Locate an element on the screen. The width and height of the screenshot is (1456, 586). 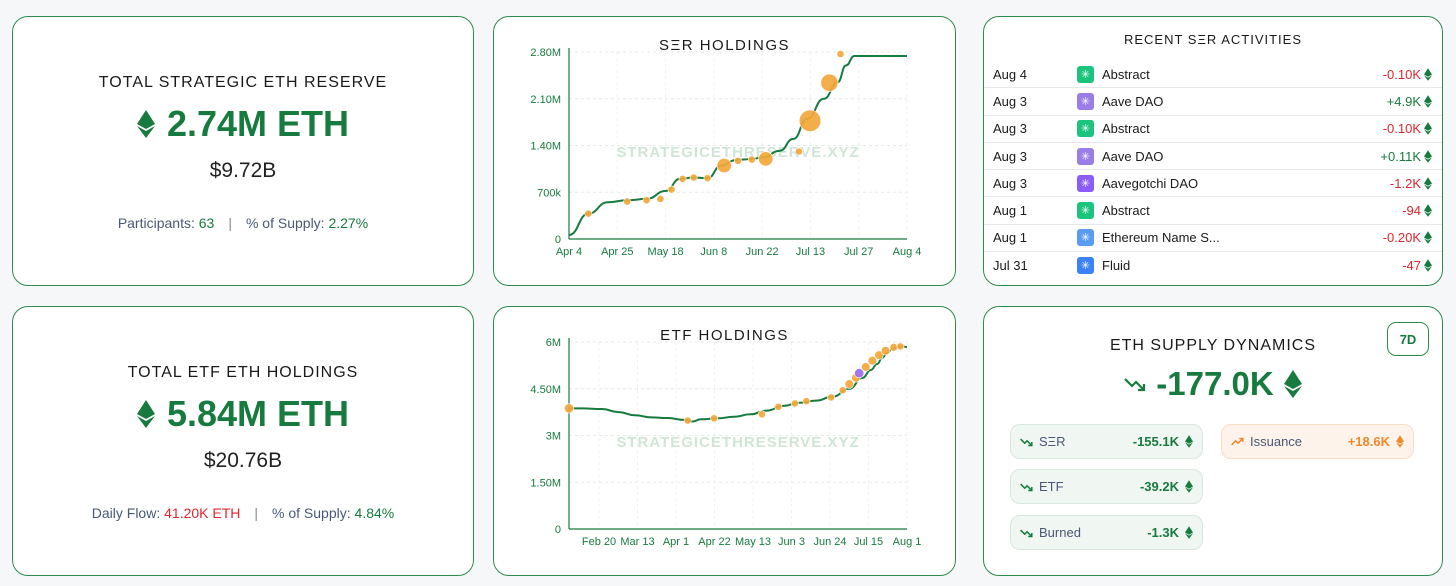
burned-label: Burned is located at coordinates (1060, 532).